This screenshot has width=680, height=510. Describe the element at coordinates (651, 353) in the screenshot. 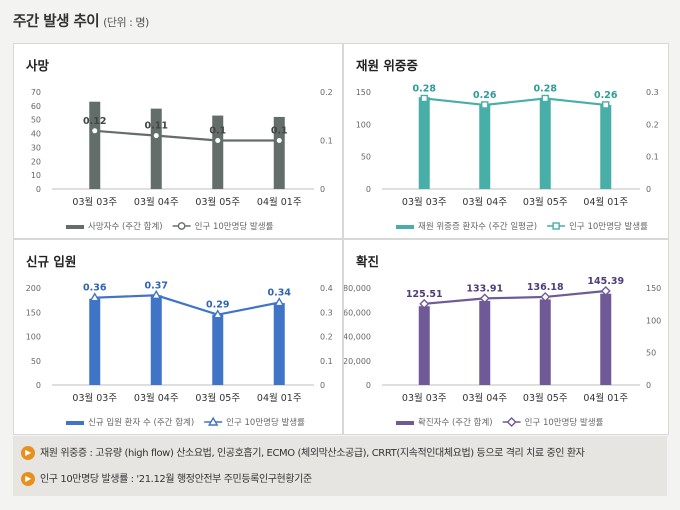

I see `y-right-tick-label: 50` at that location.